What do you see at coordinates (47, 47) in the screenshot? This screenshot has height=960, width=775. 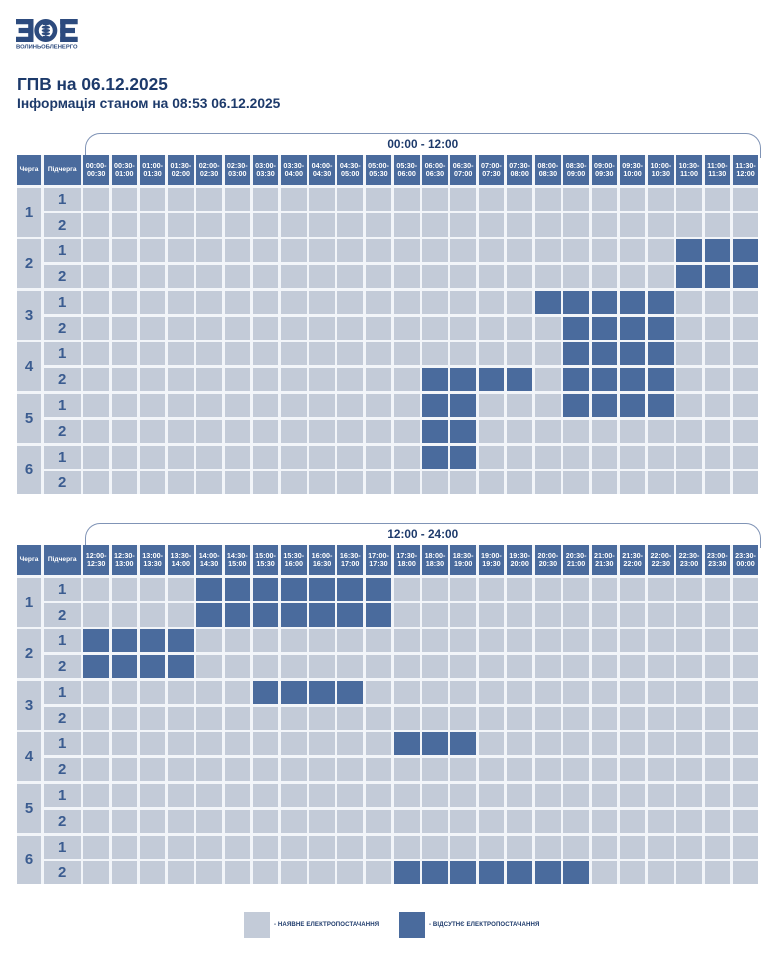 I see `svg-text: ВОЛИНЬОБЛЕНЕРГО` at bounding box center [47, 47].